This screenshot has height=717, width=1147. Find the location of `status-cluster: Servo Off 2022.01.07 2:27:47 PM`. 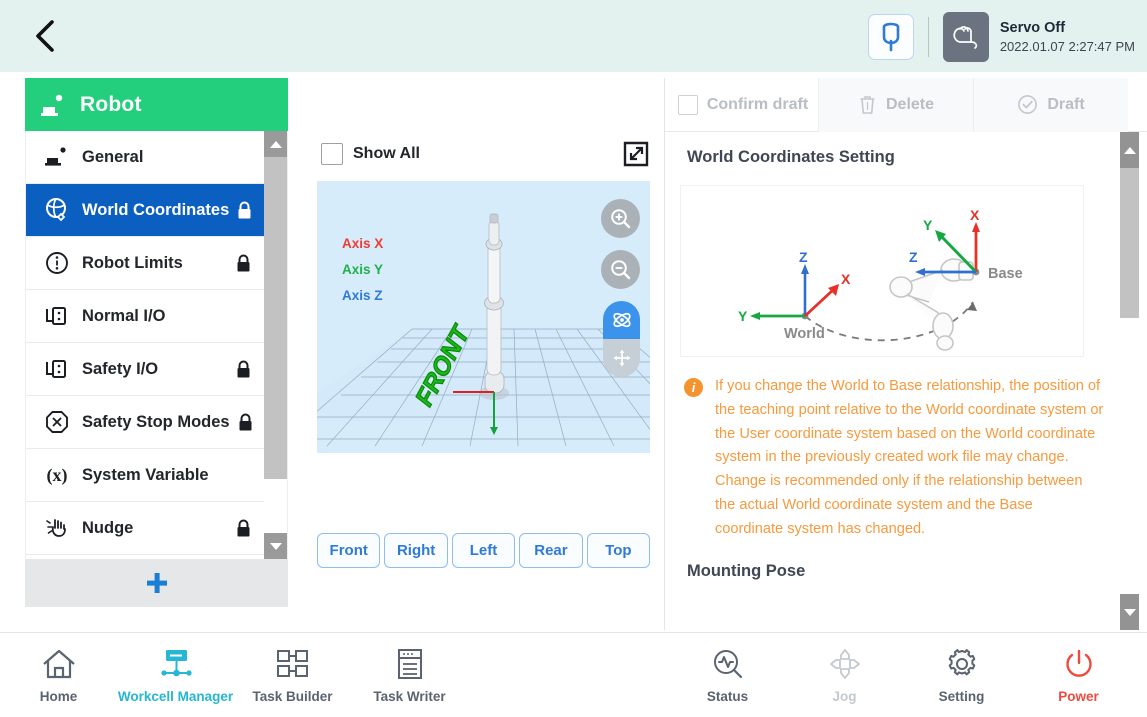

status-cluster: Servo Off 2022.01.07 2:27:47 PM is located at coordinates (1001, 37).